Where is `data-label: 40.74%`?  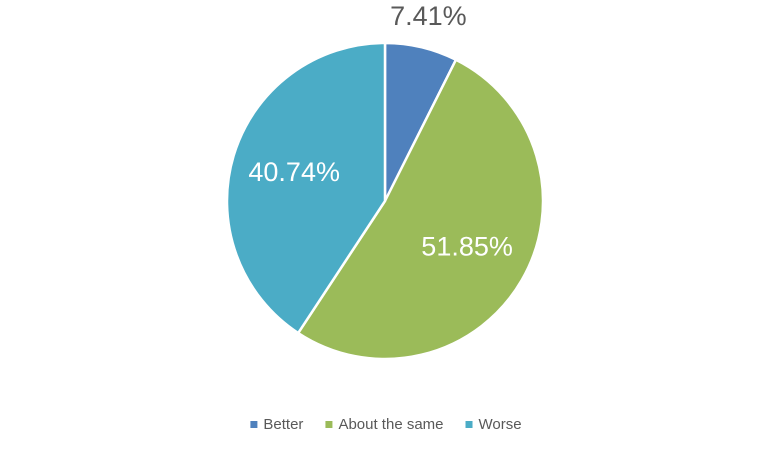
data-label: 40.74% is located at coordinates (294, 172).